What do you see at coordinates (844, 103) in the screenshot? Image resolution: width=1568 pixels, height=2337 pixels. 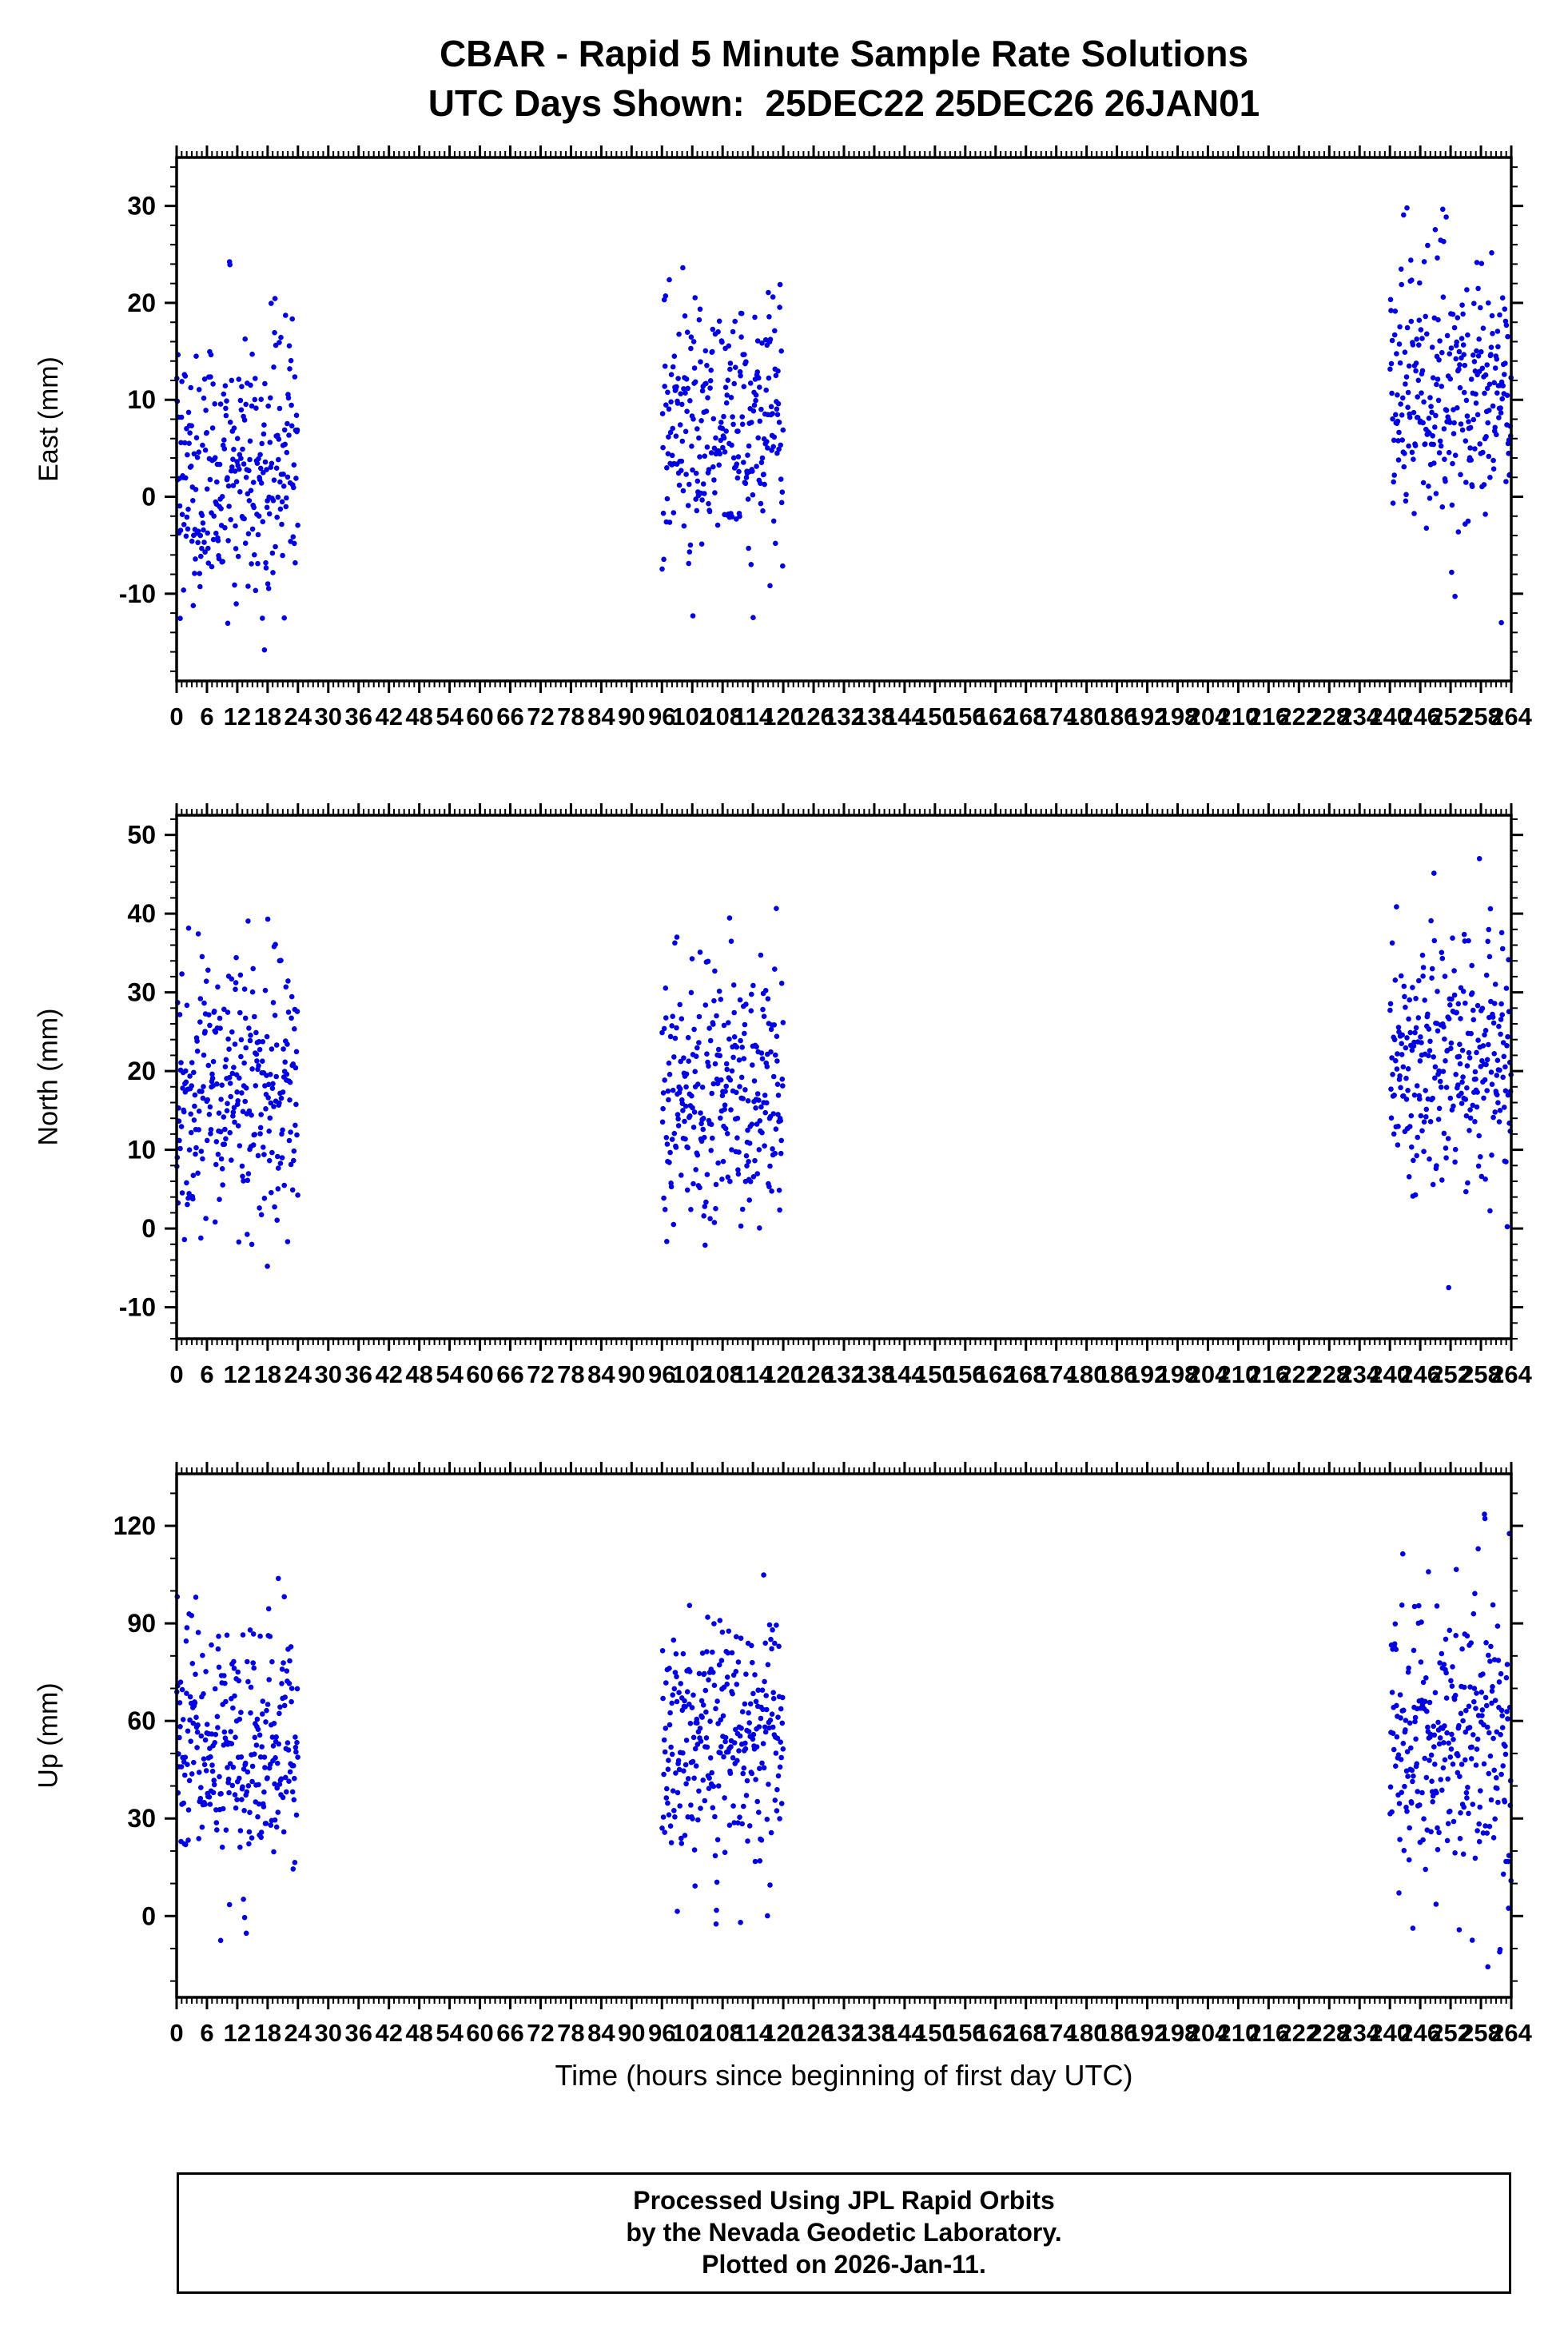 I see `chart-subtitle: UTC Days Shown: 25DEC22 25DEC26 26JAN01` at bounding box center [844, 103].